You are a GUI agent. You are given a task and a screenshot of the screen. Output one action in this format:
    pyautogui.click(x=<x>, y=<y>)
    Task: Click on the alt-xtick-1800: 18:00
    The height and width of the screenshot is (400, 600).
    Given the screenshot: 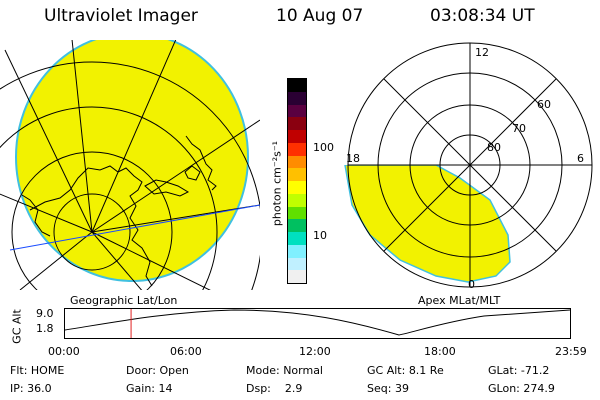 What is the action you would take?
    pyautogui.click(x=440, y=351)
    